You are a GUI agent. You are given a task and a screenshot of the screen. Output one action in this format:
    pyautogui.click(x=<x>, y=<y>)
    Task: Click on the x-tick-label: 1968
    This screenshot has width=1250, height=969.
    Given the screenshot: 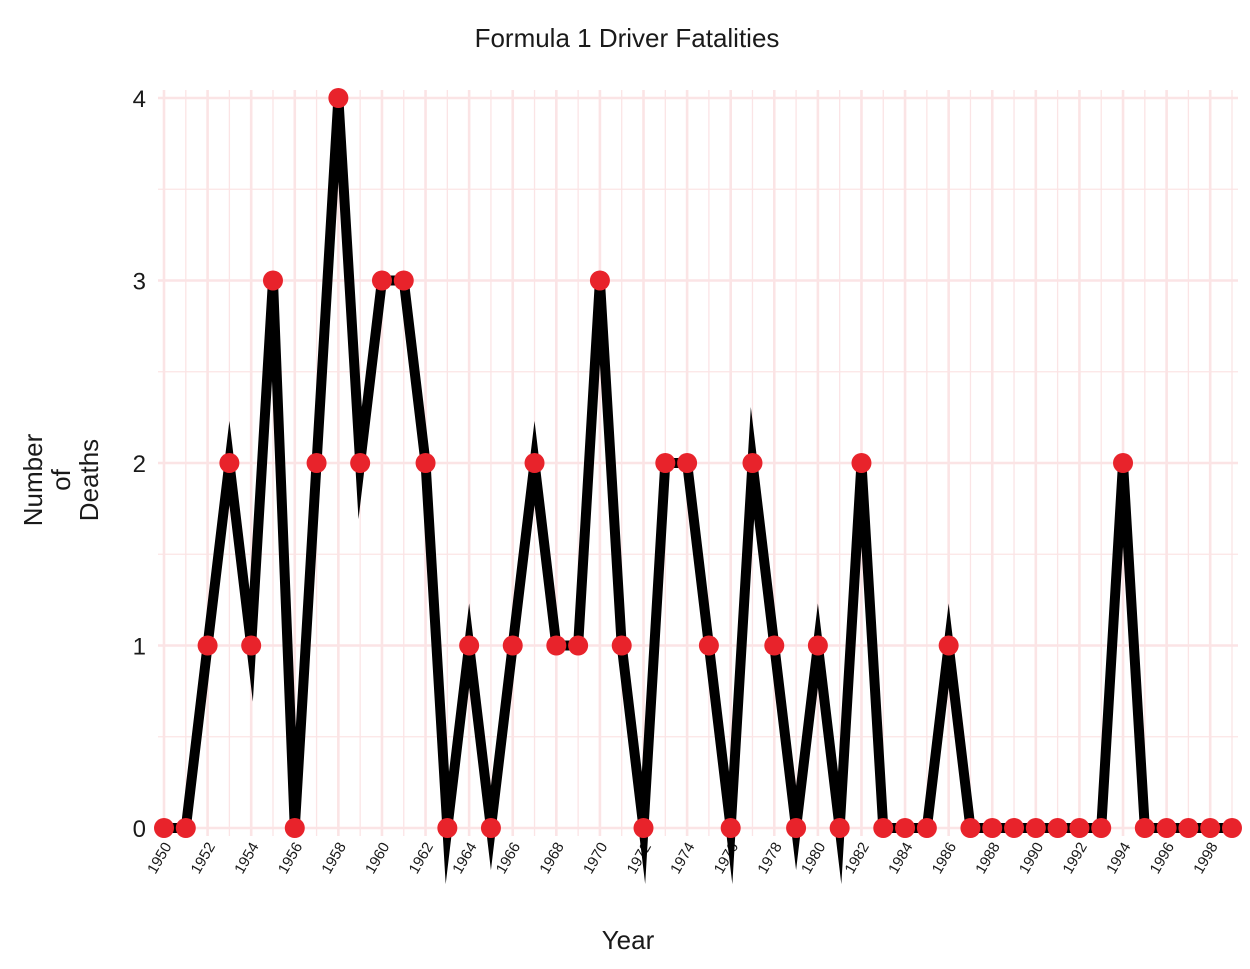 What is the action you would take?
    pyautogui.click(x=551, y=858)
    